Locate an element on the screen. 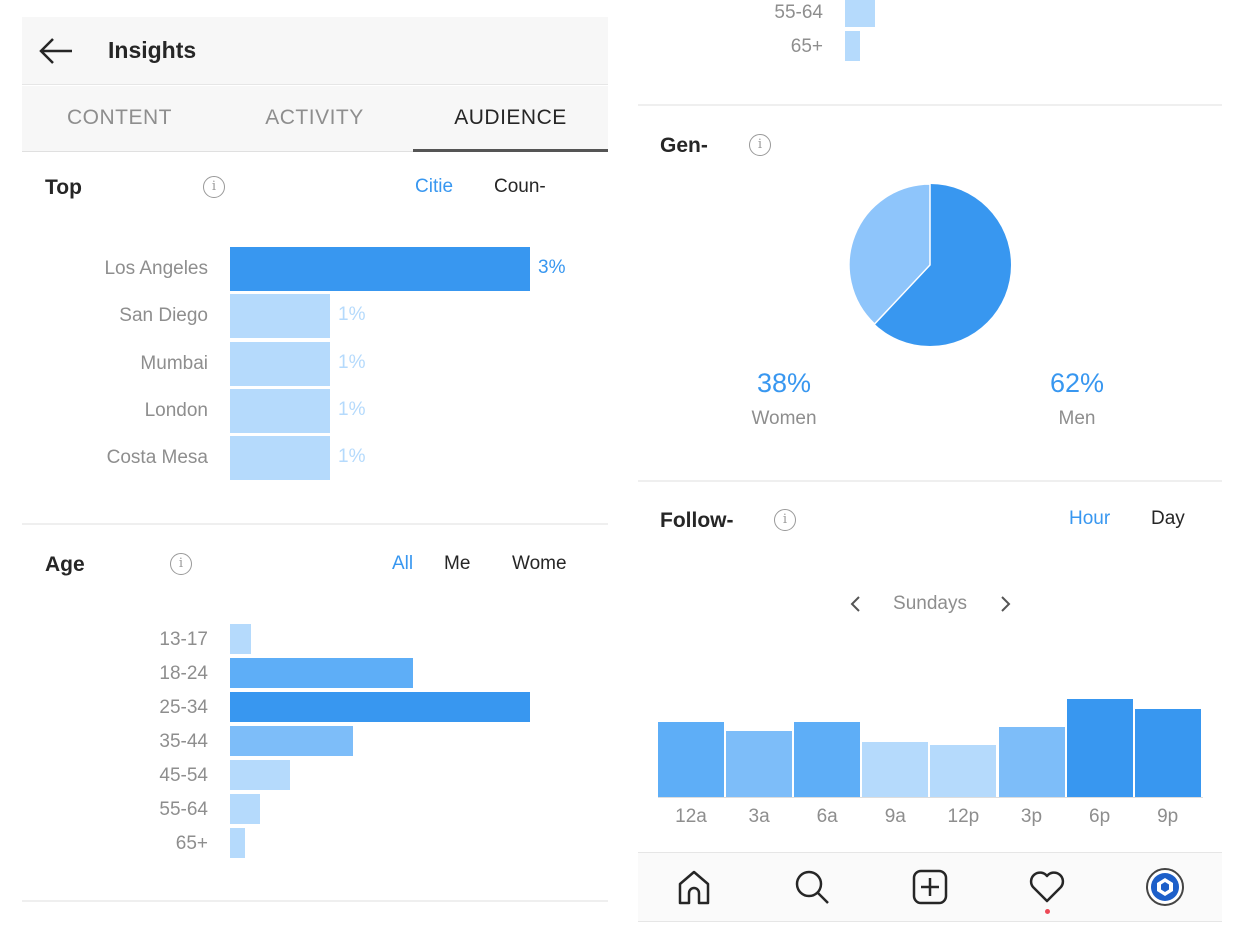  location-label: Costa Mesa is located at coordinates (157, 458).